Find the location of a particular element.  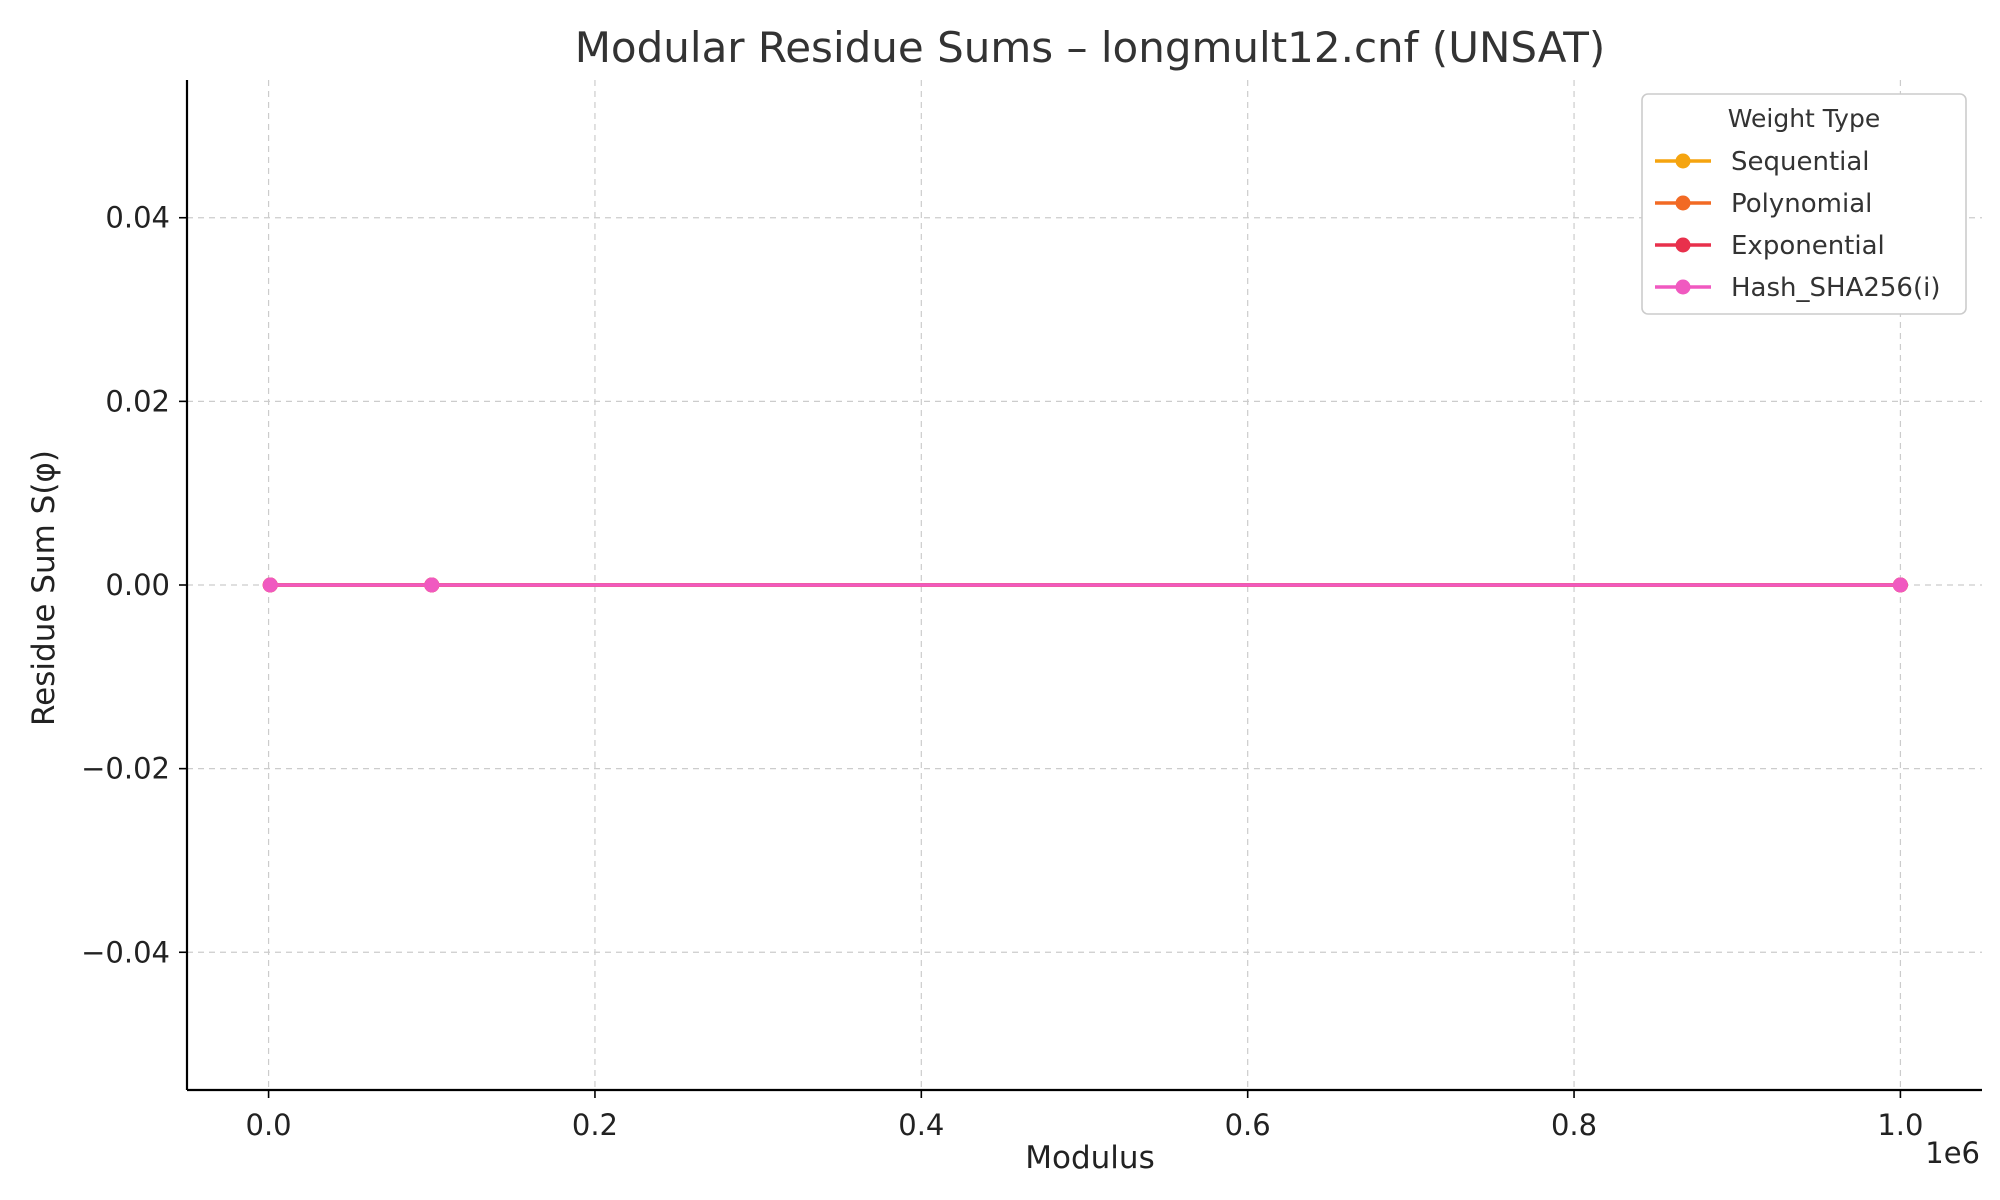

y-tick-label: −0.02 is located at coordinates (125, 769).